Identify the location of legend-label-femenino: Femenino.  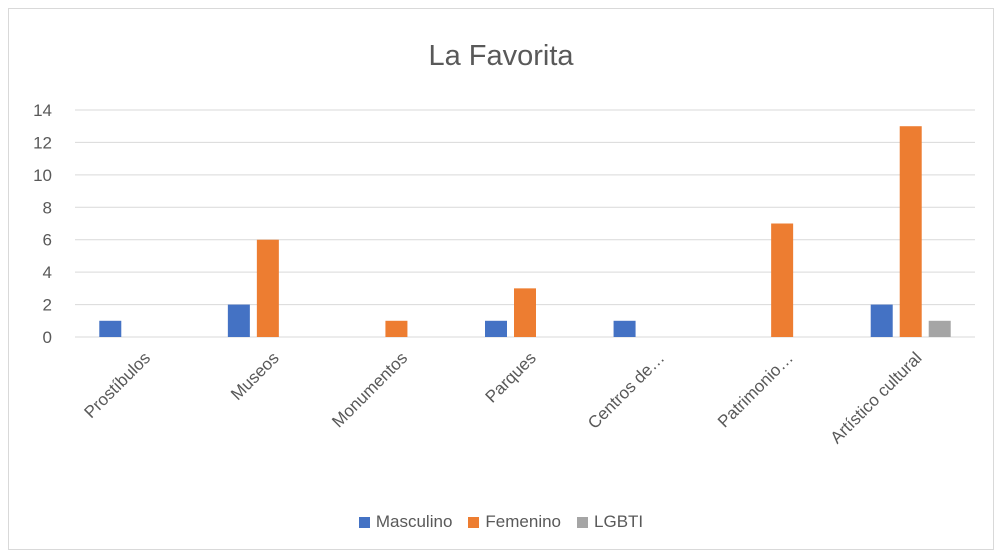
(523, 521).